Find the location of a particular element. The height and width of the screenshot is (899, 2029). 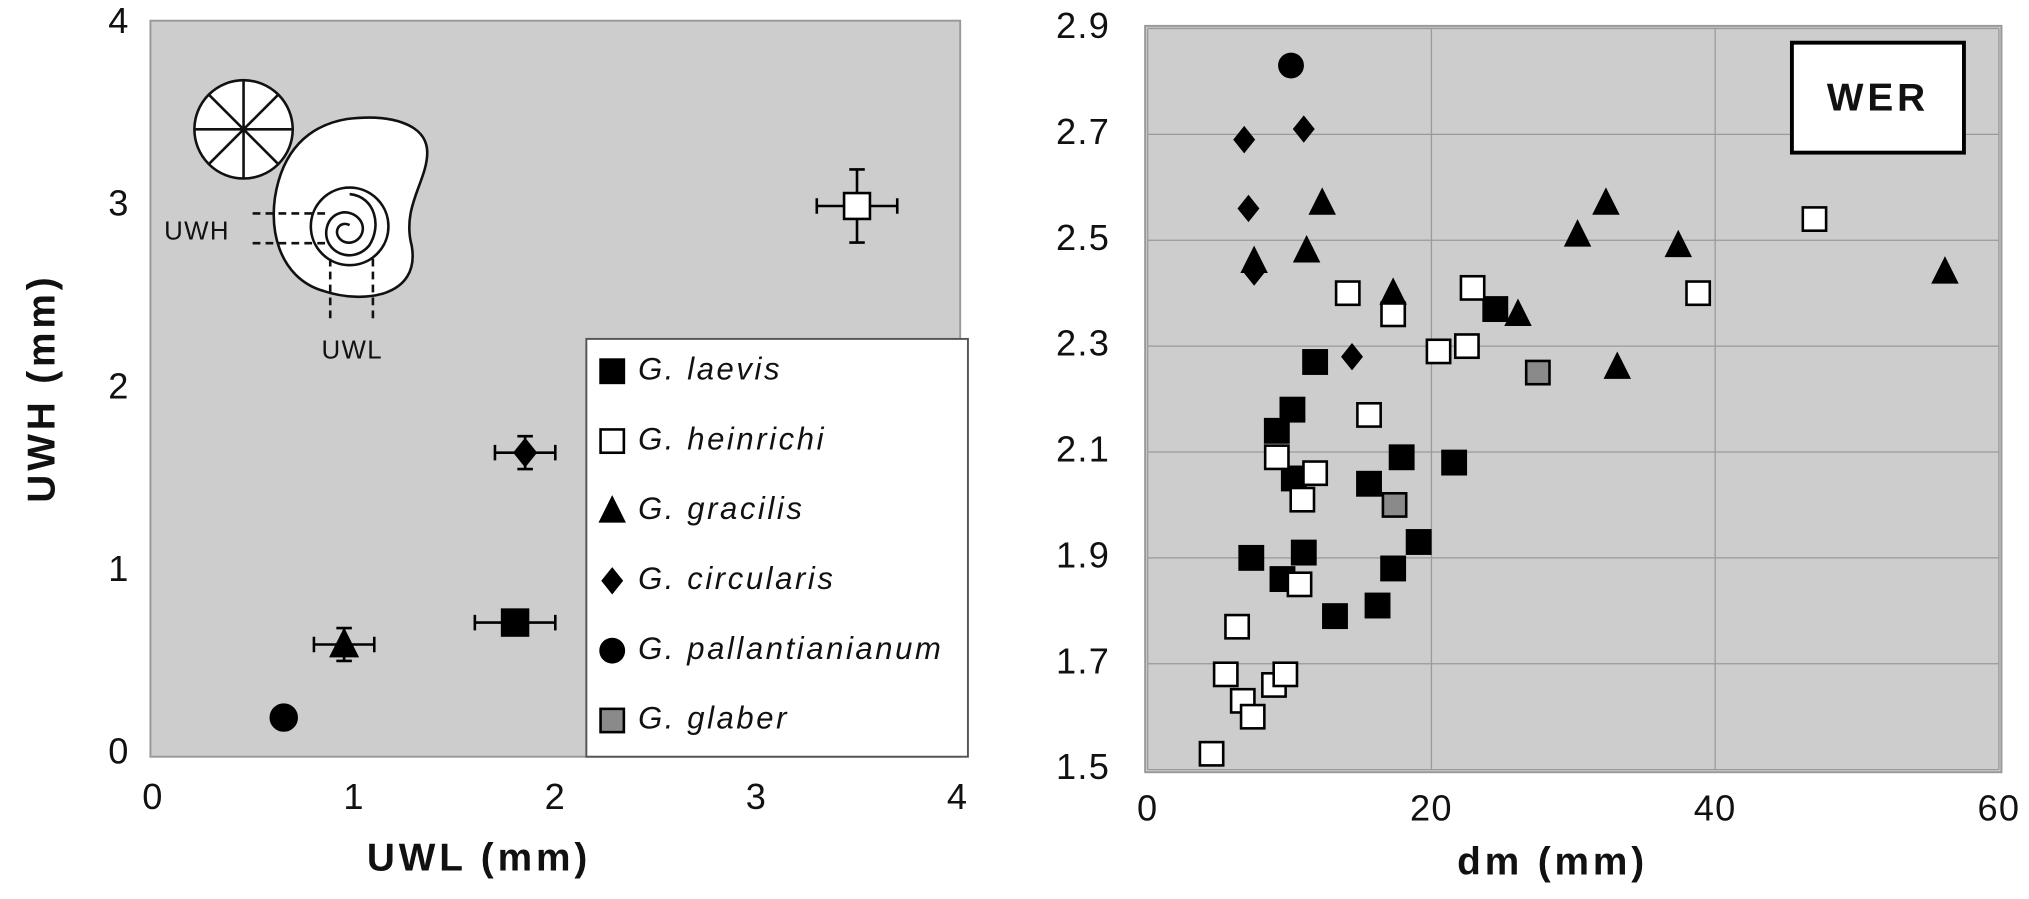

y-axis-title: UWH (mm) is located at coordinates (42, 387).